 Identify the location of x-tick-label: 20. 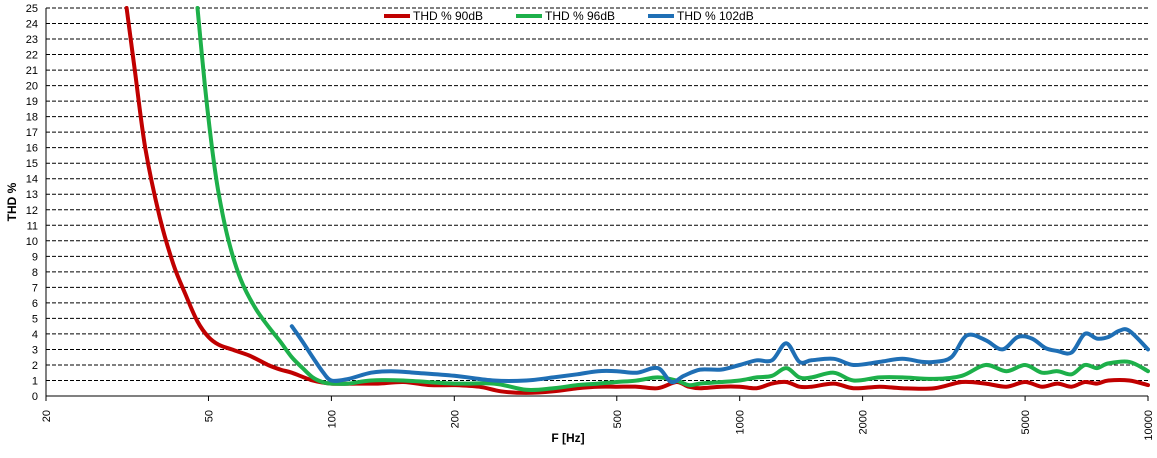
(47, 416).